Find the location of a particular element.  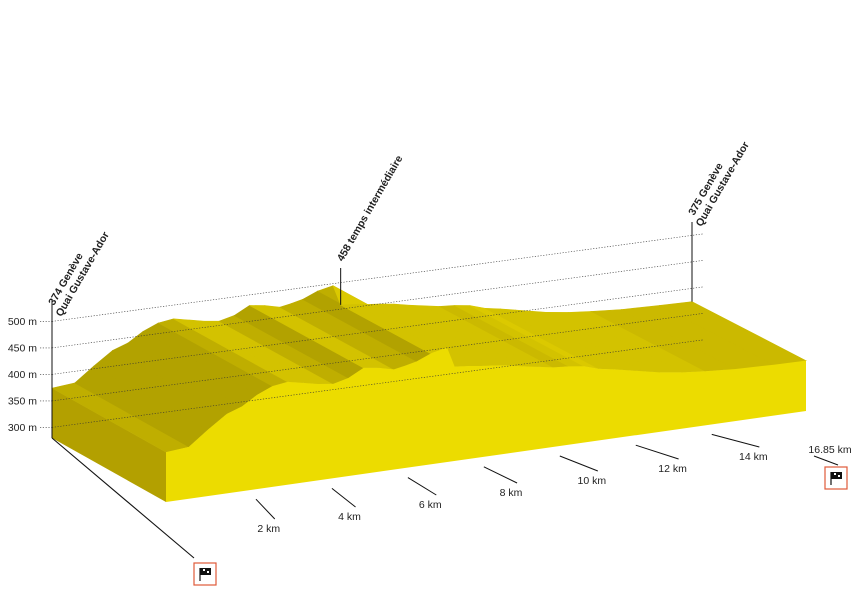

waypoint-label: 458 temps intermédiaire is located at coordinates (370, 208).